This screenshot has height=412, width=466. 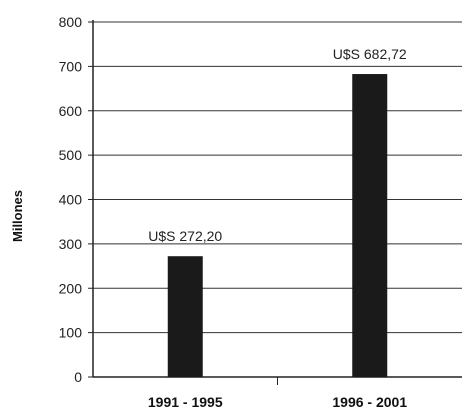 What do you see at coordinates (369, 402) in the screenshot?
I see `x-tick-label: 1996 - 2001` at bounding box center [369, 402].